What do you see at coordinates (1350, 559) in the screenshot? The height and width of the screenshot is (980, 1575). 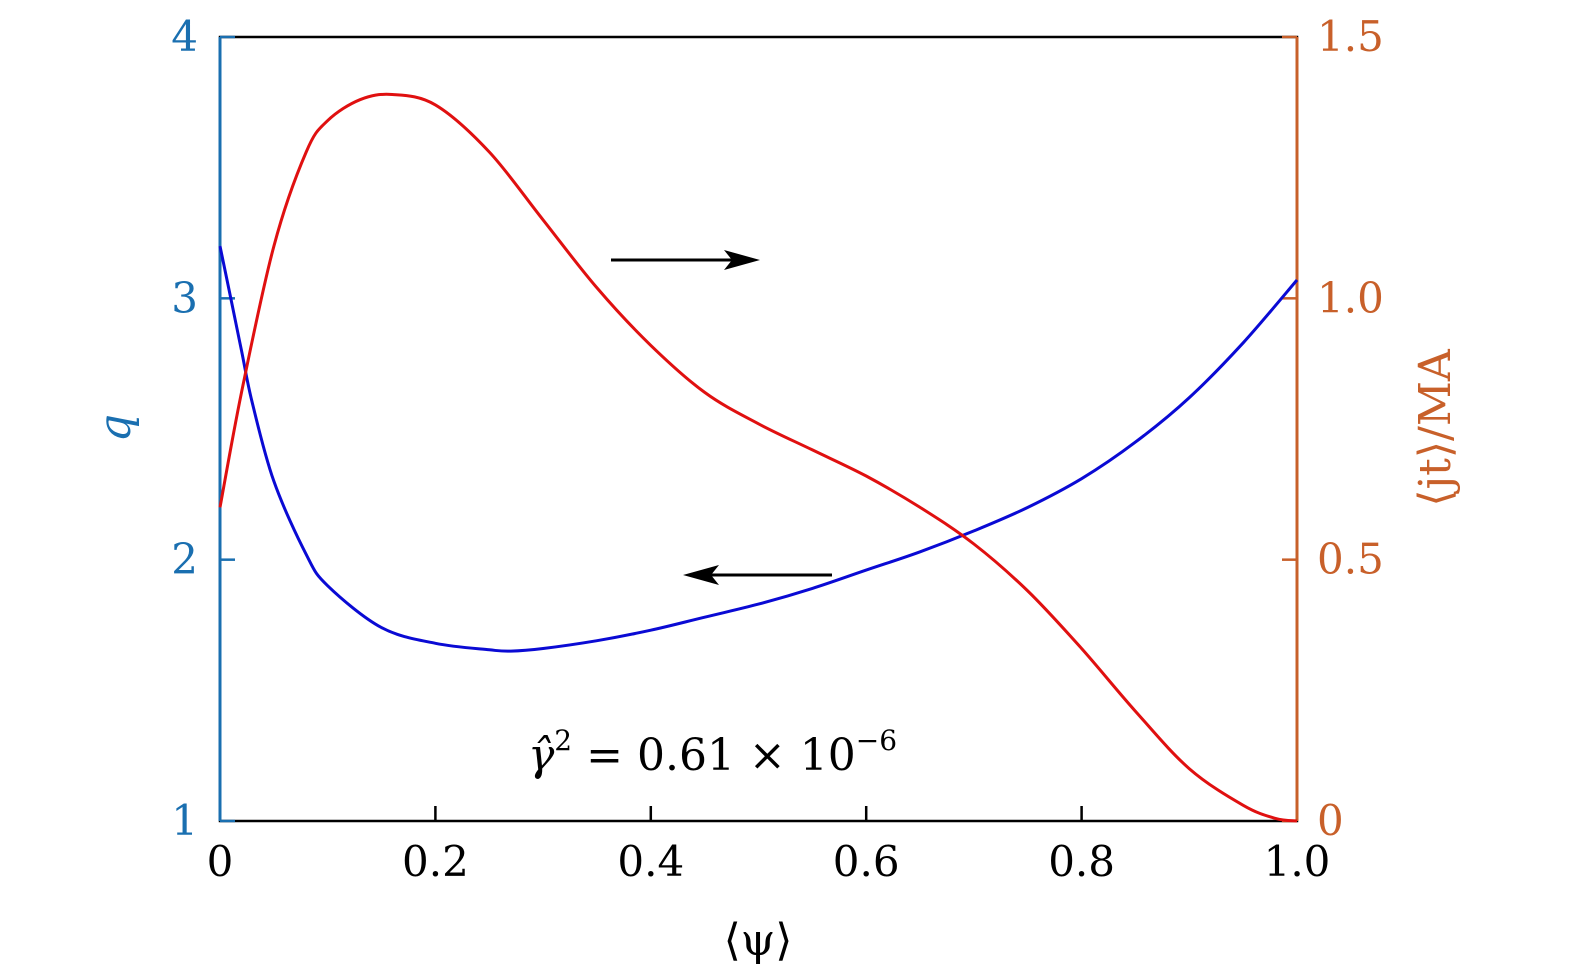 I see `y-right-tick-label: 0.5` at bounding box center [1350, 559].